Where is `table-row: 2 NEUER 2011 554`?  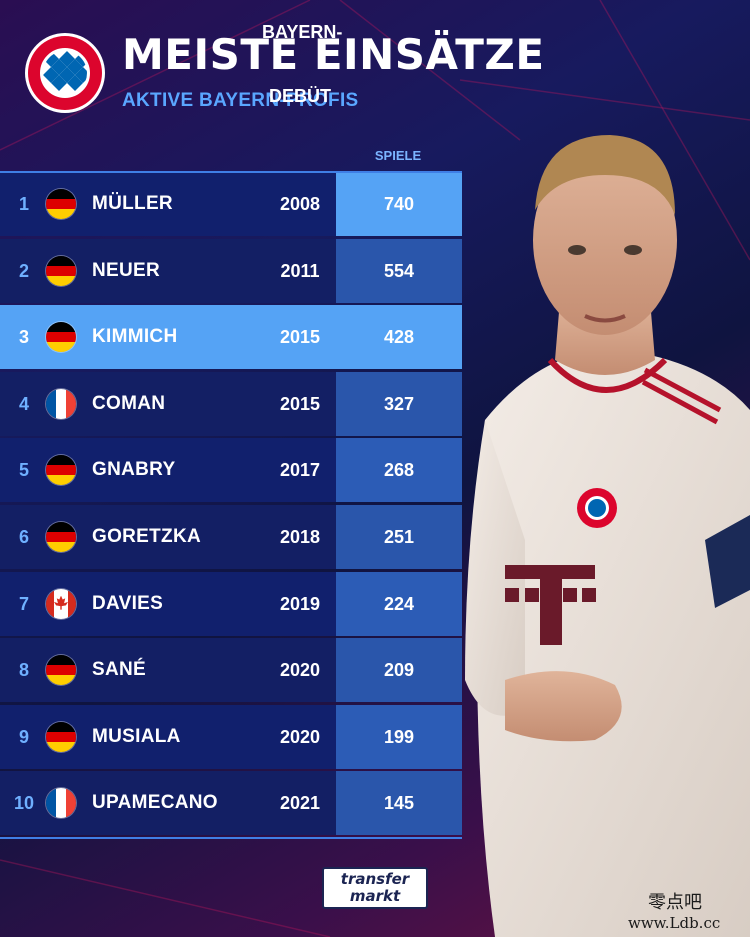 table-row: 2 NEUER 2011 554 is located at coordinates (231, 270).